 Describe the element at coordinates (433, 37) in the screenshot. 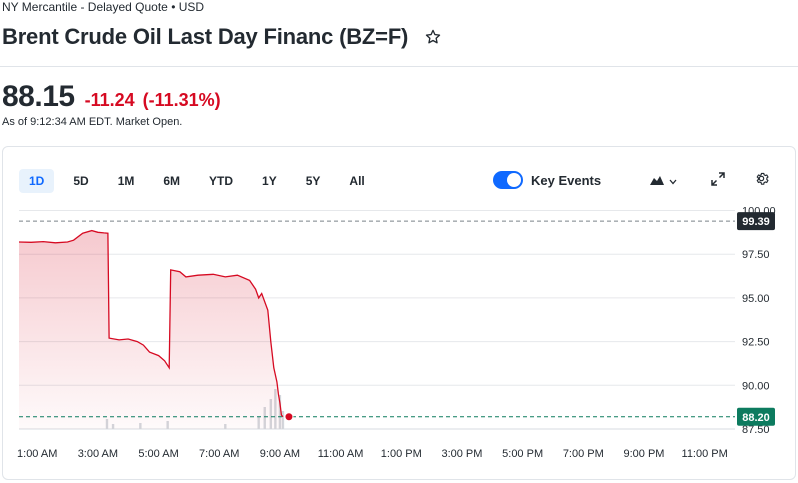

I see `star-icon` at that location.